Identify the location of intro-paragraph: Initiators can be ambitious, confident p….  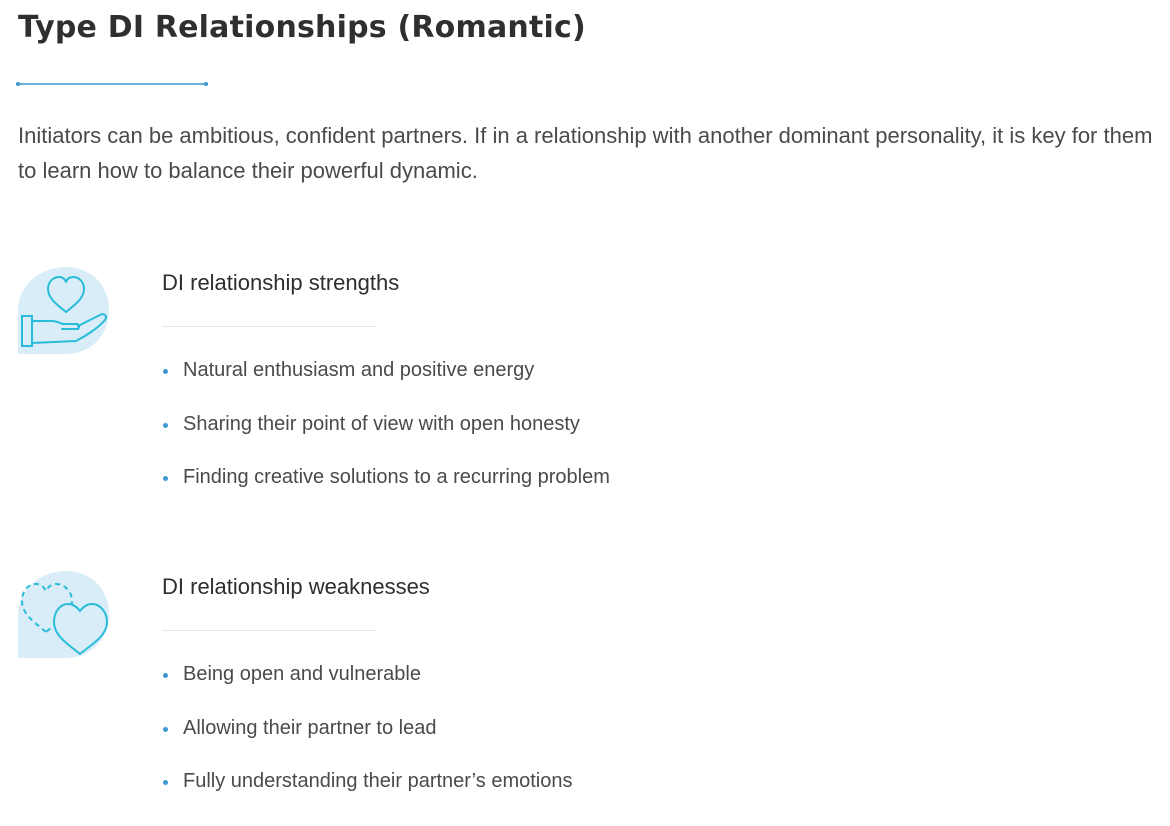
(585, 153).